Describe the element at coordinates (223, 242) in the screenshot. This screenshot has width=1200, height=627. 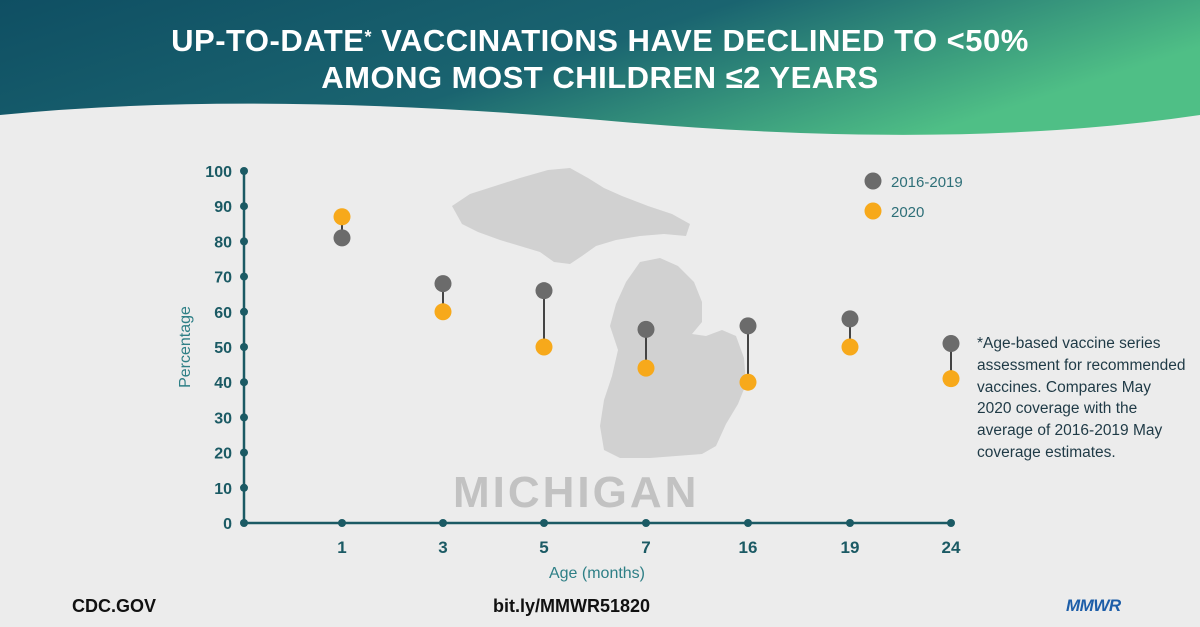
I see `y-tick-label-80: 80` at that location.